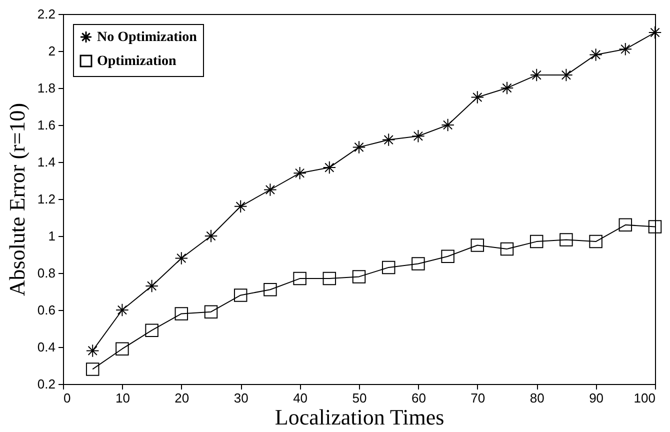 The height and width of the screenshot is (432, 670). What do you see at coordinates (645, 398) in the screenshot?
I see `x-tick-label: 100` at bounding box center [645, 398].